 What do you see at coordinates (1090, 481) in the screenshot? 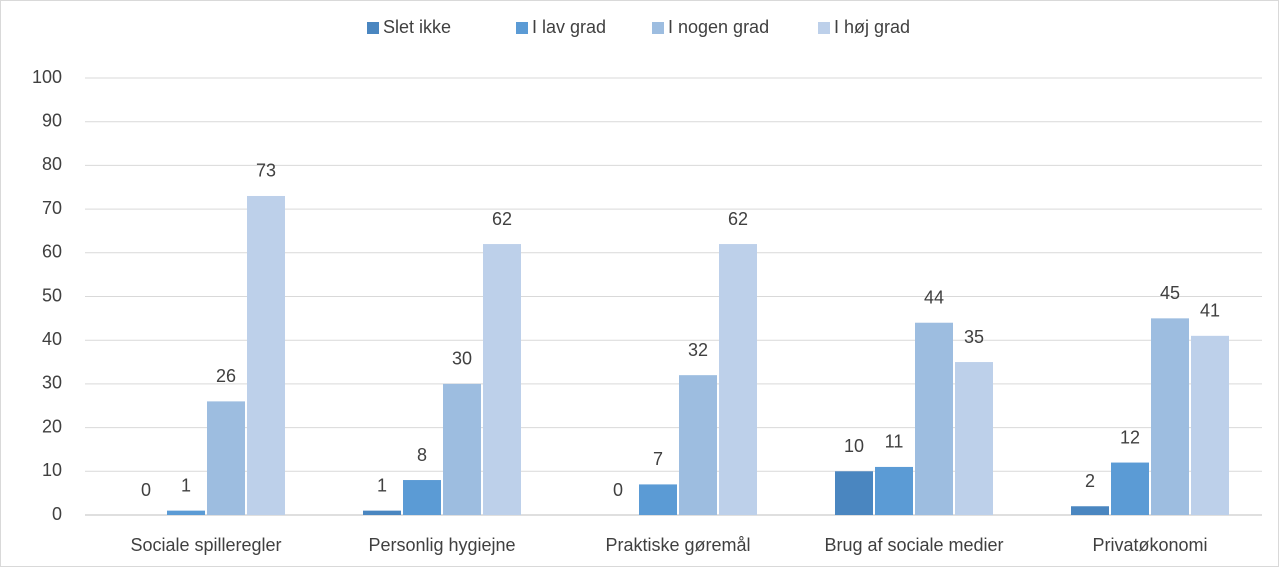
I see `data-label: 2` at bounding box center [1090, 481].